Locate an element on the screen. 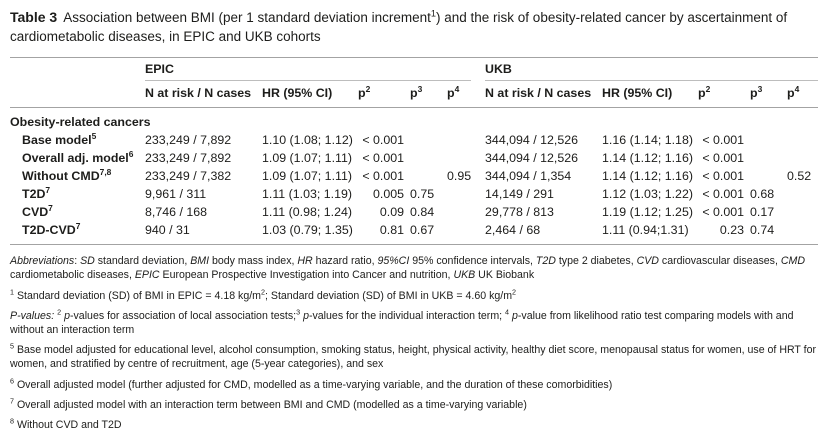 The width and height of the screenshot is (830, 434). row-label: Base model5 is located at coordinates (59, 139).